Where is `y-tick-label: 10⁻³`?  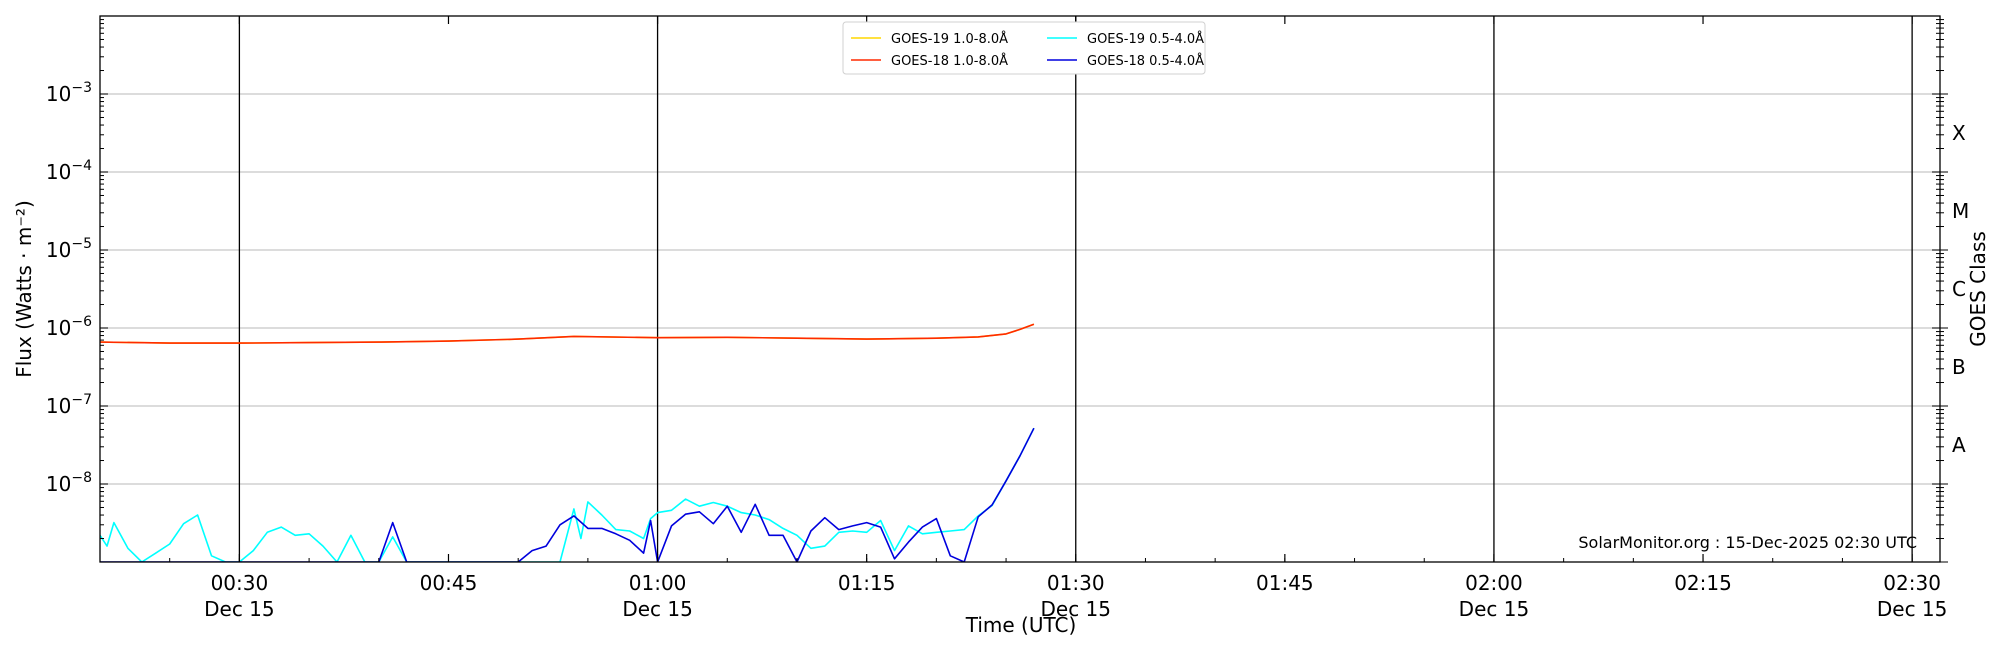 y-tick-label: 10⁻³ is located at coordinates (69, 93).